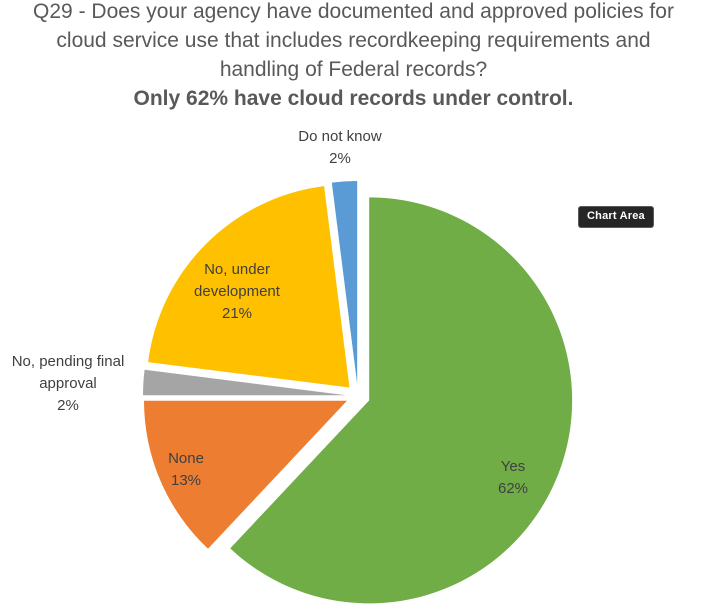 The width and height of the screenshot is (707, 609). I want to click on slice-label-no-pending-final-approval: No, pending final approval 2%, so click(68, 383).